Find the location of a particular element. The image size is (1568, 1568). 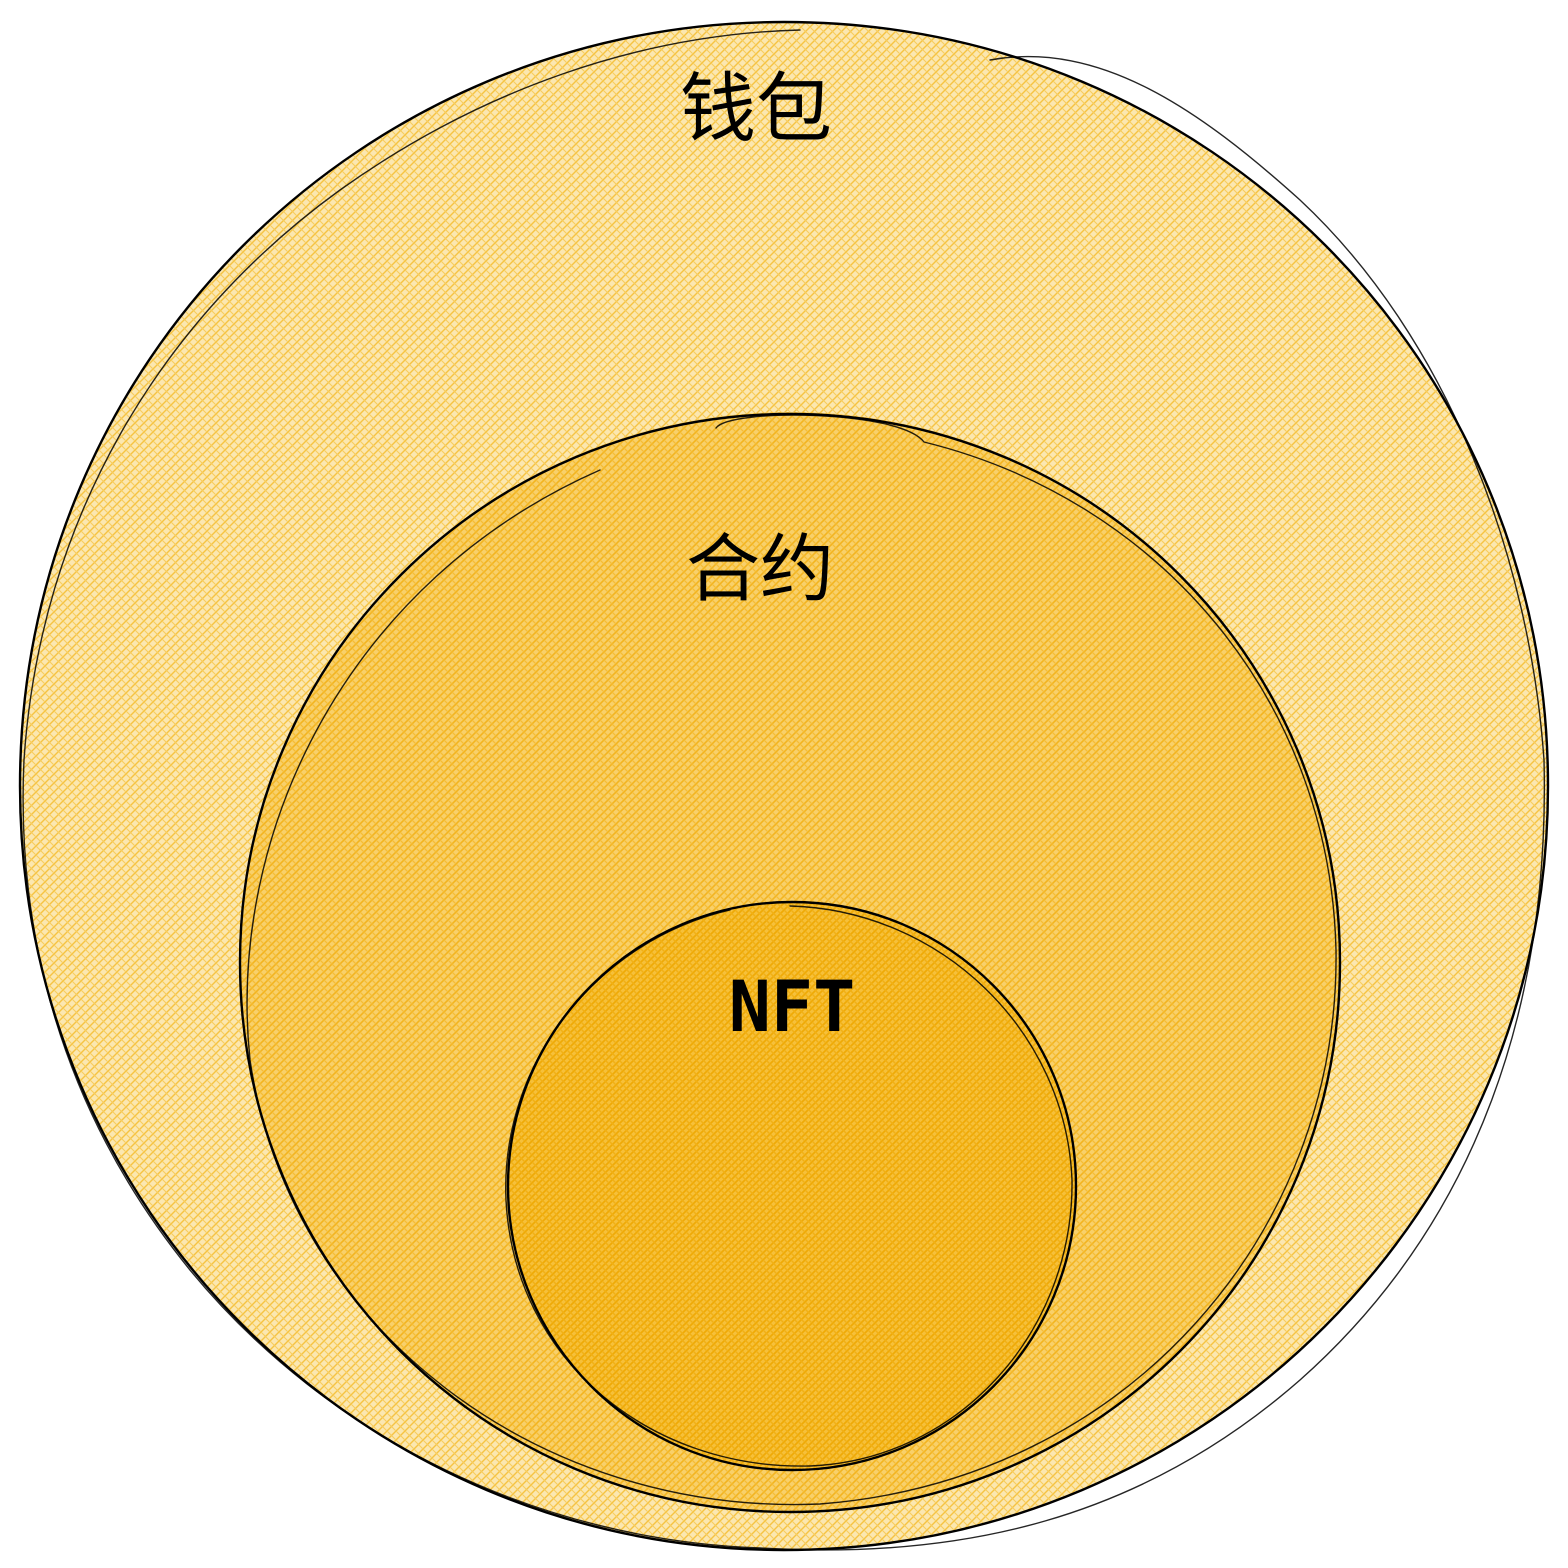

nft-circle is located at coordinates (791, 1186).